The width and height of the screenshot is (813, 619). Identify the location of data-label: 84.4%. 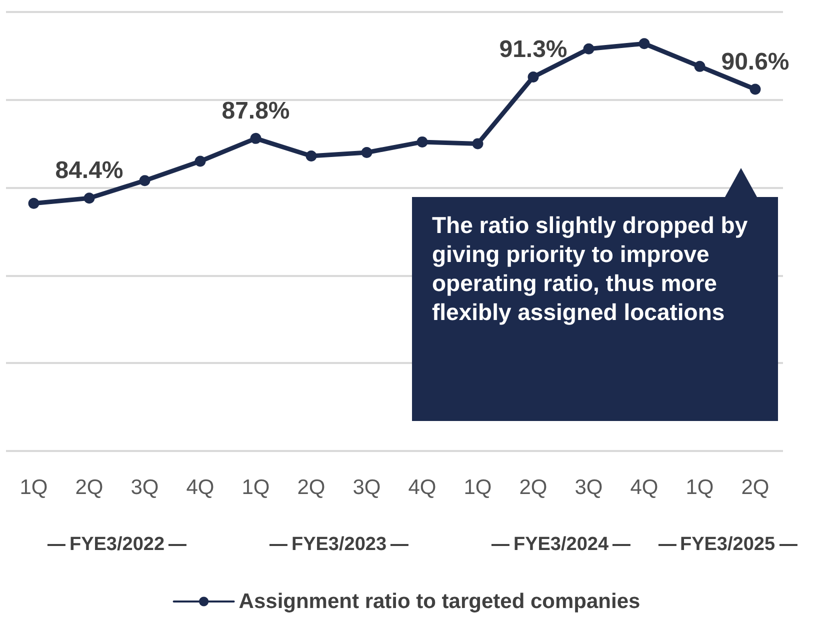
(89, 170).